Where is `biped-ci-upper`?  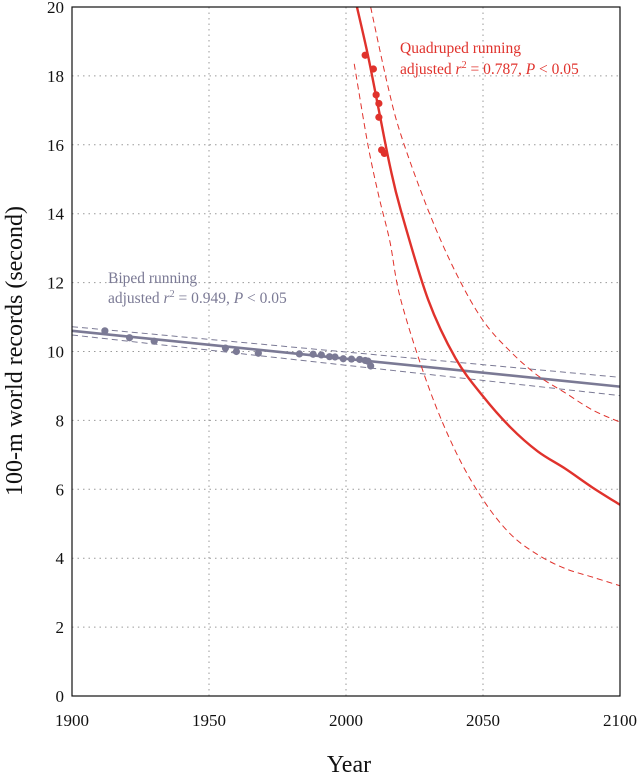 biped-ci-upper is located at coordinates (346, 352).